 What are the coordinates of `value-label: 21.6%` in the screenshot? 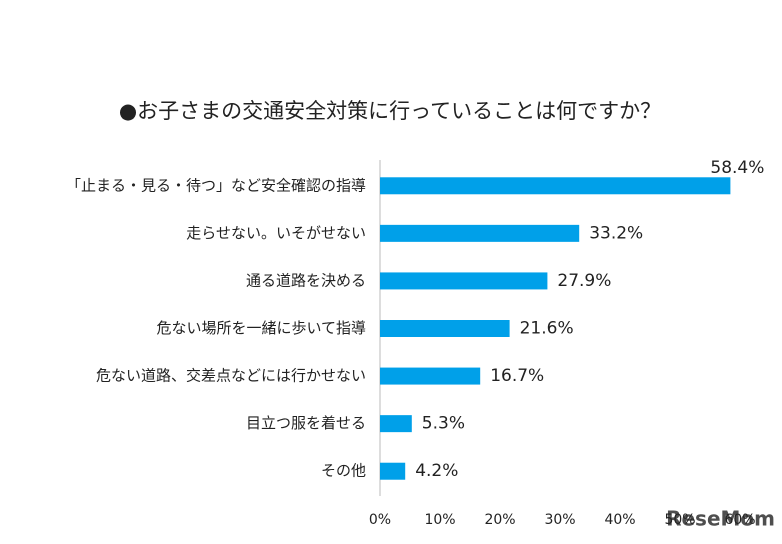 It's located at (547, 329).